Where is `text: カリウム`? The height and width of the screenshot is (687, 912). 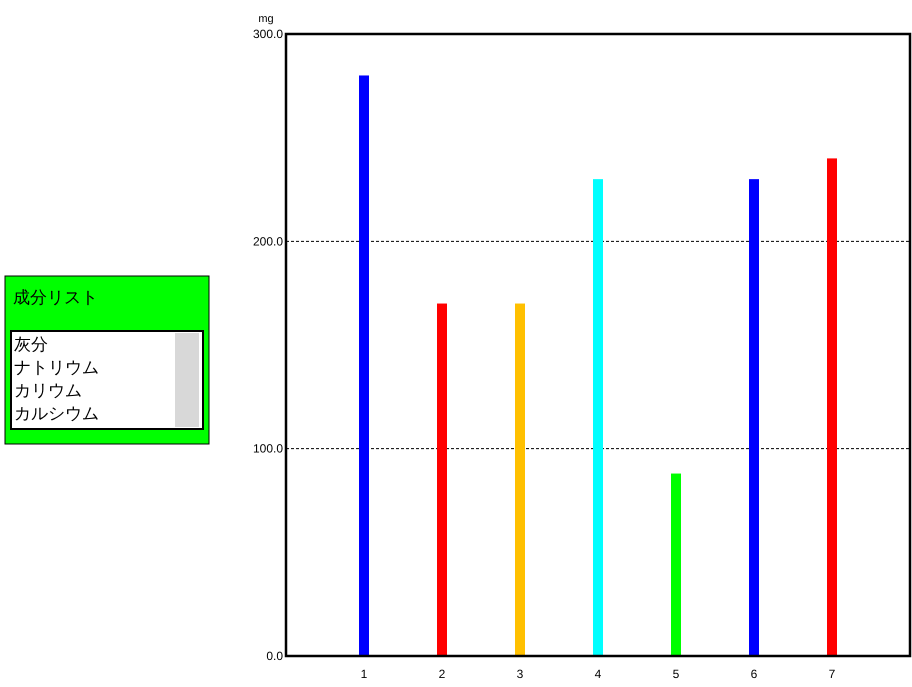 text: カリウム is located at coordinates (48, 390).